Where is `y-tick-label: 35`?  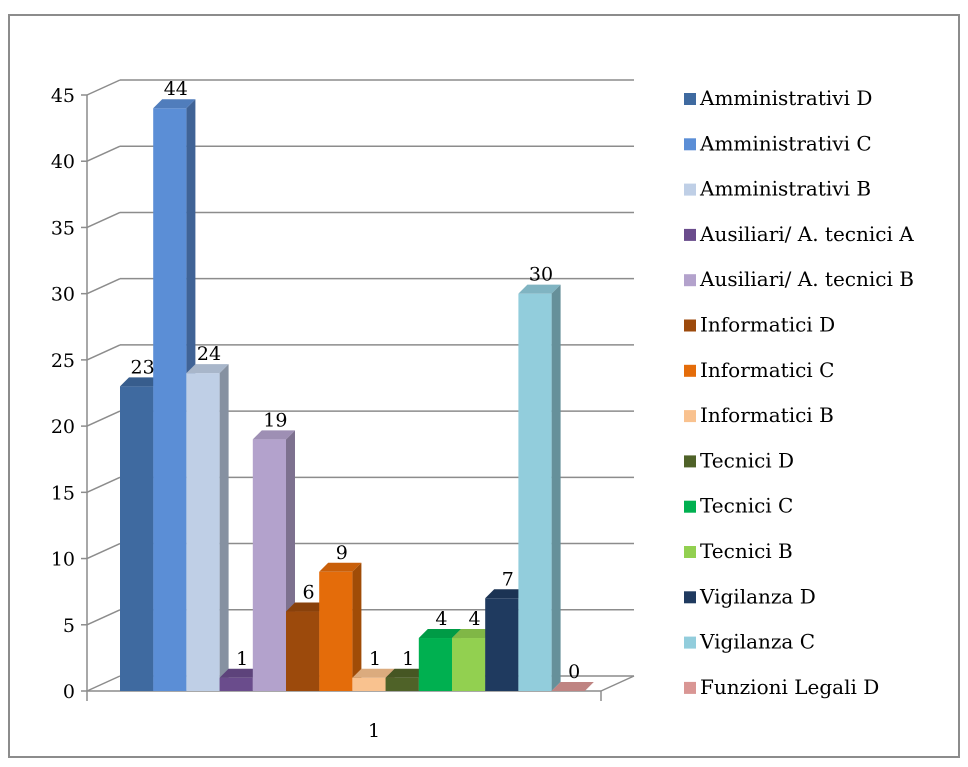
y-tick-label: 35 is located at coordinates (63, 228).